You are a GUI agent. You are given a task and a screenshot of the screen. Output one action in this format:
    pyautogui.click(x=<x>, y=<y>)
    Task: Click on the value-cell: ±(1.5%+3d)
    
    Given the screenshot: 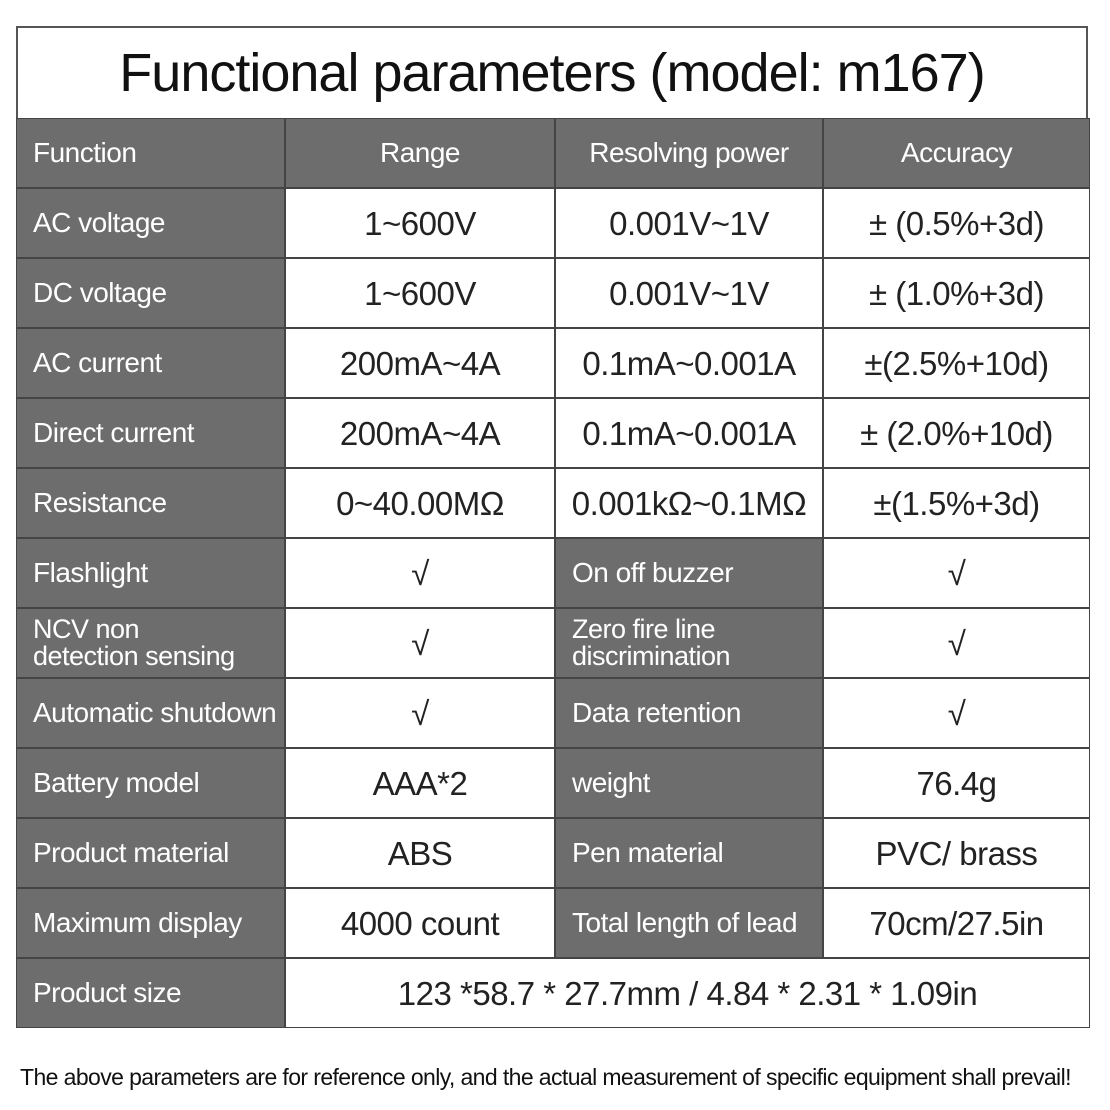 What is the action you would take?
    pyautogui.click(x=956, y=503)
    